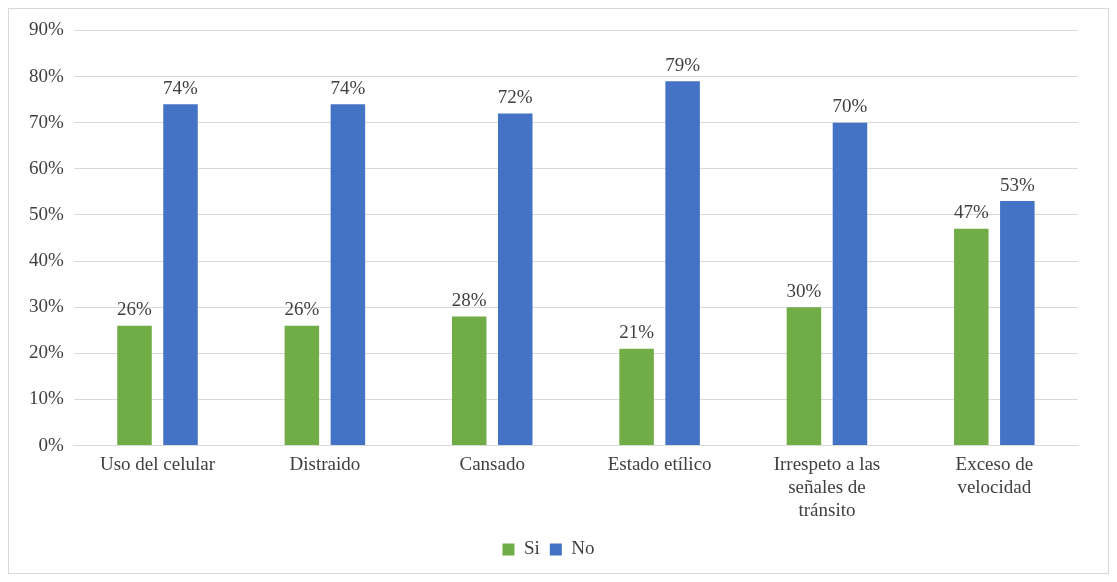 The height and width of the screenshot is (582, 1117). Describe the element at coordinates (827, 486) in the screenshot. I see `x-tick-label: Irrespeto a las señales de tránsito` at that location.